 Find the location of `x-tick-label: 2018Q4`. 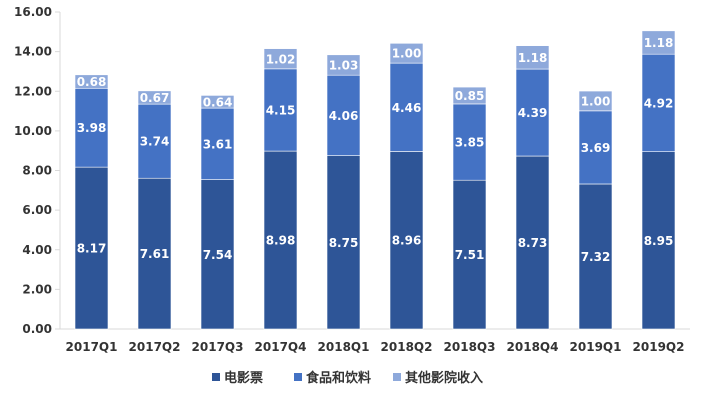

x-tick-label: 2018Q4 is located at coordinates (533, 347).